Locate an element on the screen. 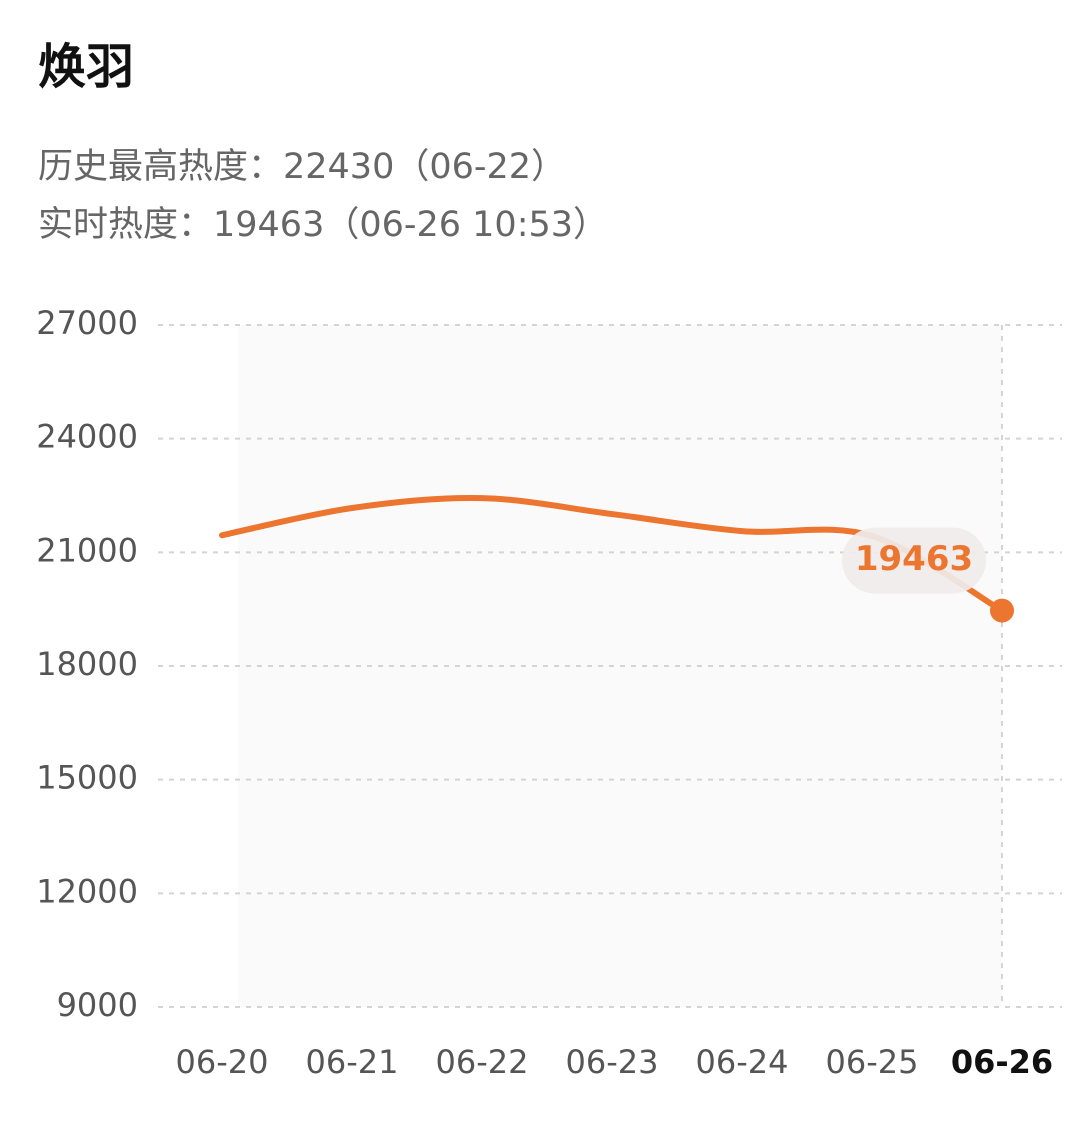 This screenshot has width=1080, height=1124. x-tick-label: 06-24 is located at coordinates (742, 1062).